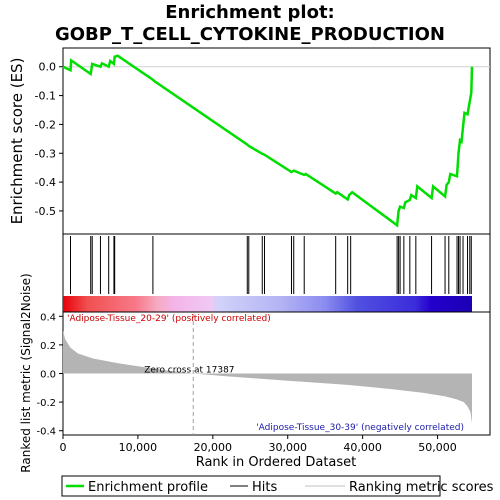  I want to click on rank-y-tick-label: 0.2, so click(48, 346).